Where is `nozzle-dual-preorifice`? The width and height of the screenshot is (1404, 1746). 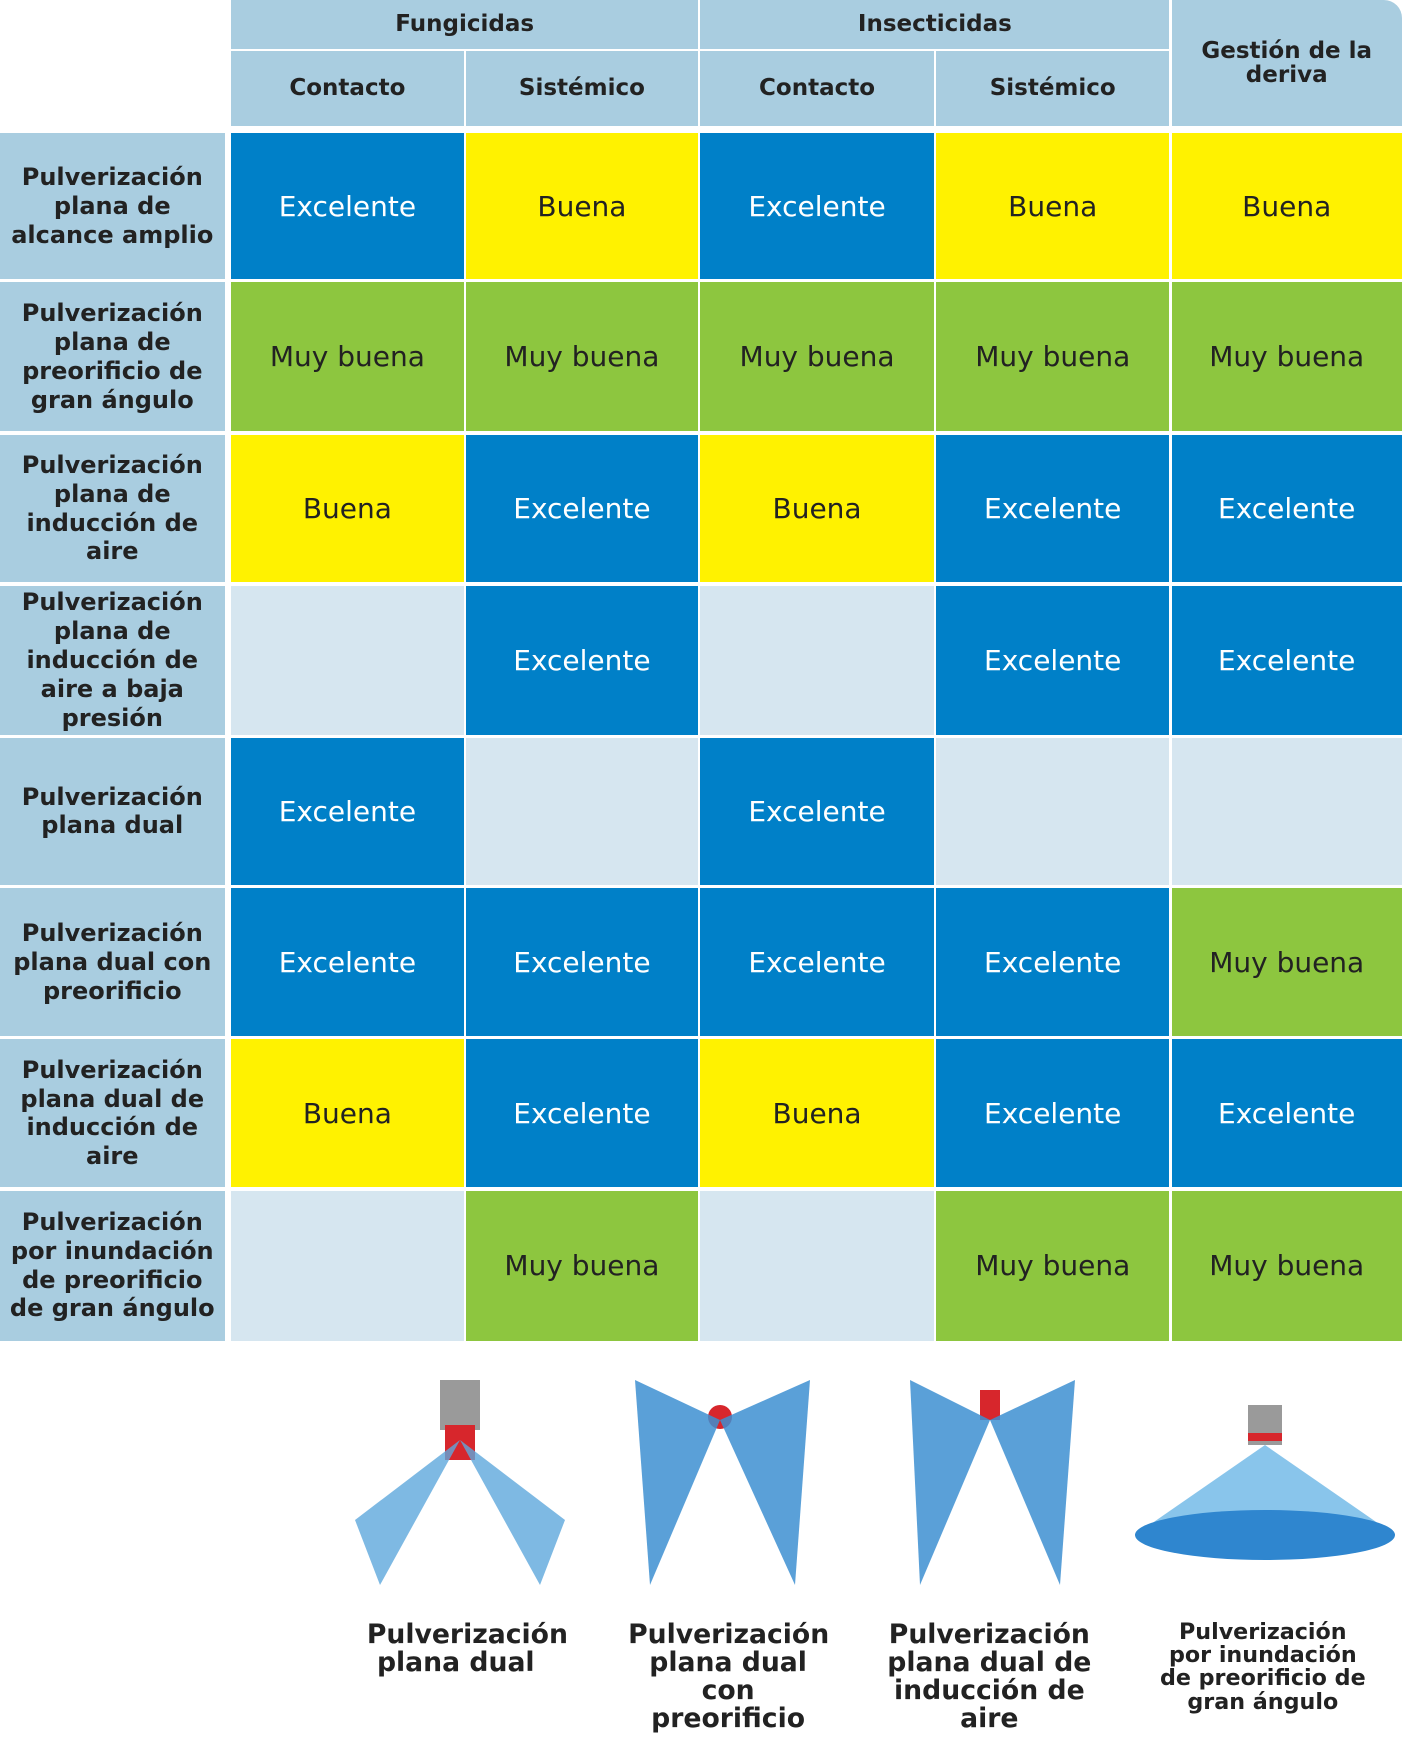
nozzle-dual-preorifice is located at coordinates (722, 1482).